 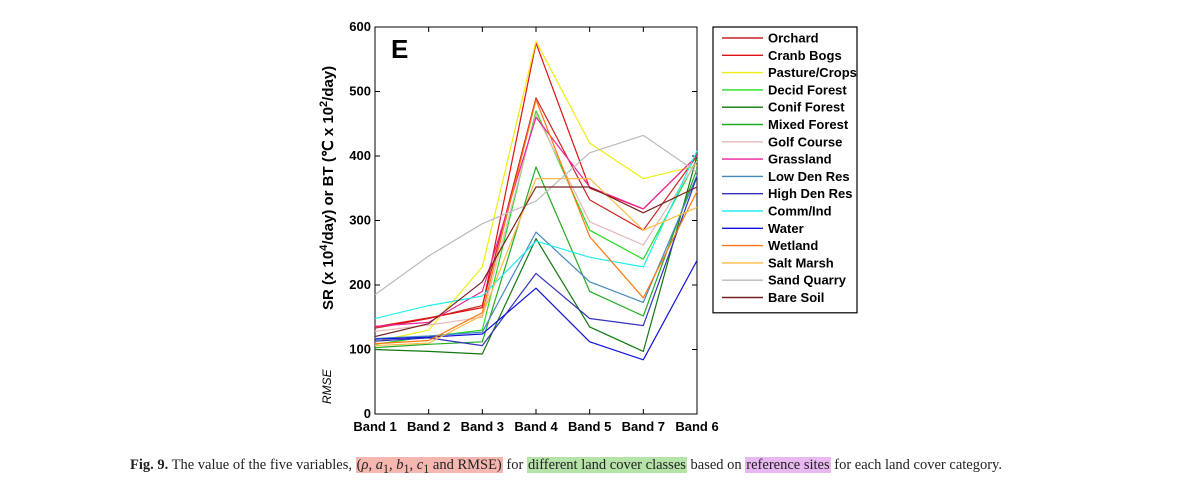 What do you see at coordinates (360, 26) in the screenshot?
I see `y-tick-label: 600` at bounding box center [360, 26].